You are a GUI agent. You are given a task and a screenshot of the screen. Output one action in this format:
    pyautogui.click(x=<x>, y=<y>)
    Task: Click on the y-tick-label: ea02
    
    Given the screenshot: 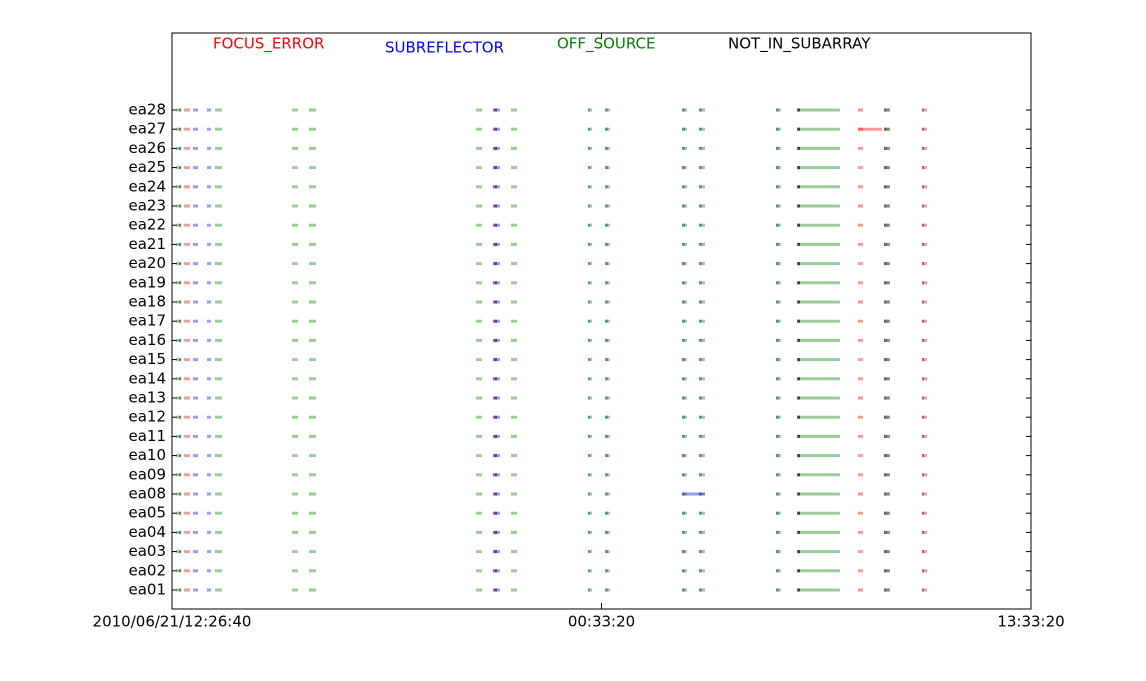 What is the action you would take?
    pyautogui.click(x=147, y=570)
    